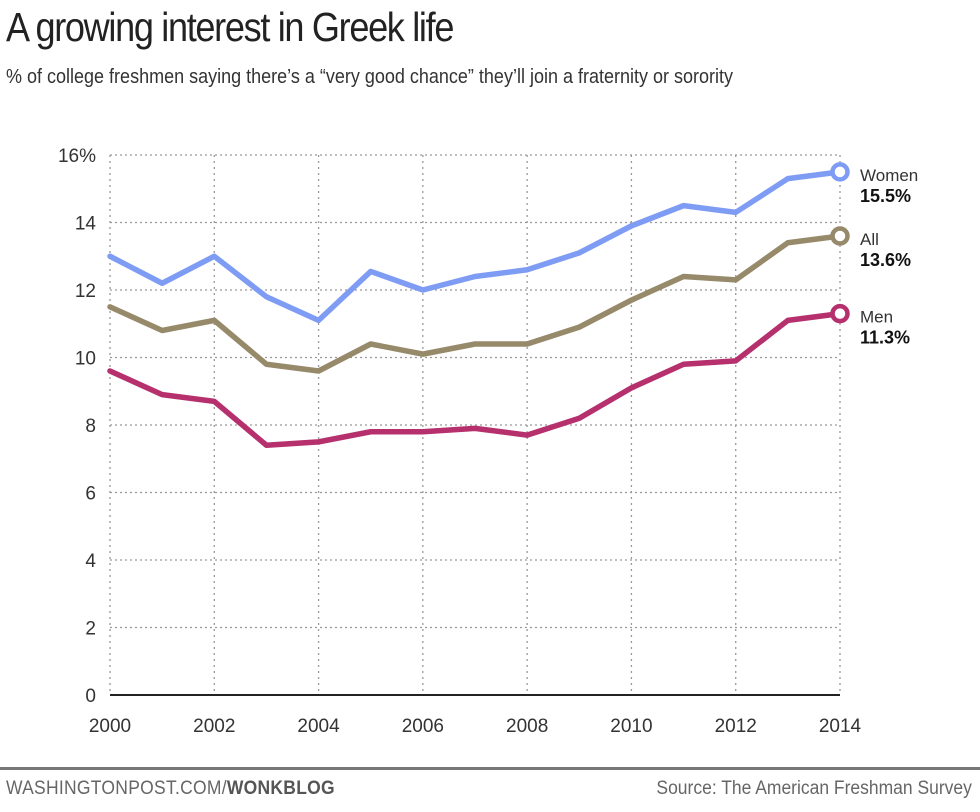  Describe the element at coordinates (490, 768) in the screenshot. I see `footer-divider` at that location.